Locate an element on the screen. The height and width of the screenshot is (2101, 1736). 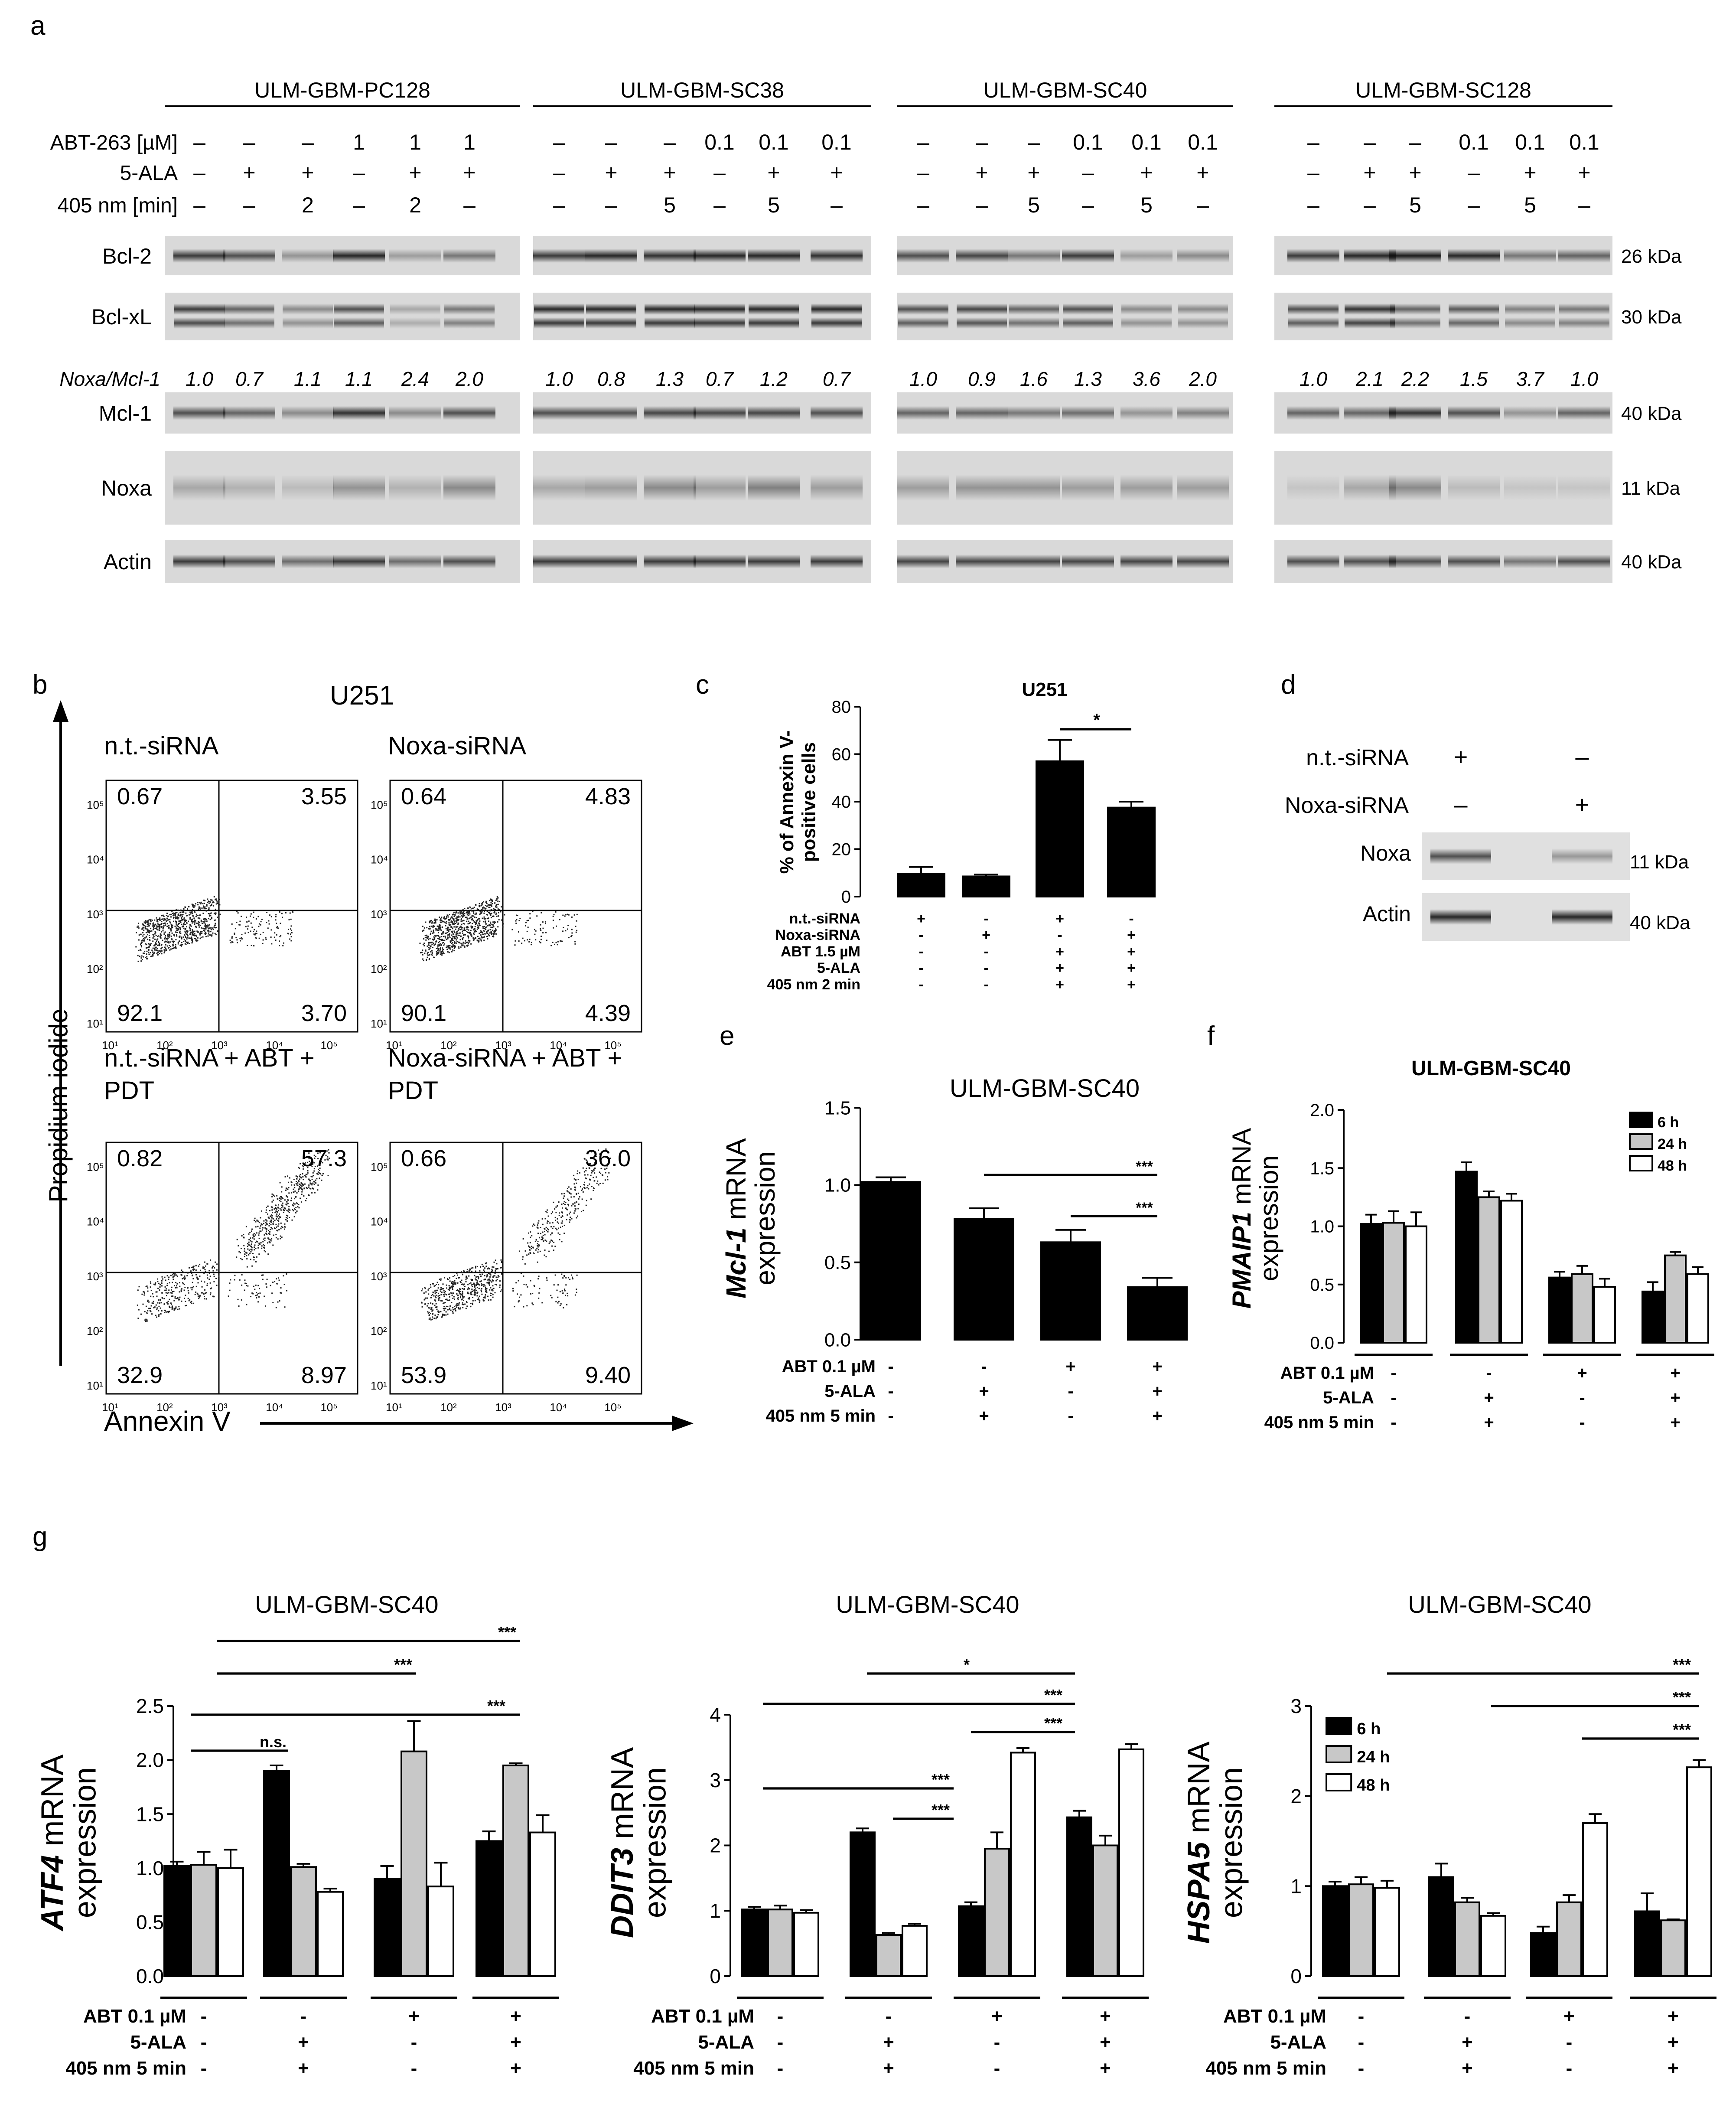
significance-label: * is located at coordinates (967, 1665).